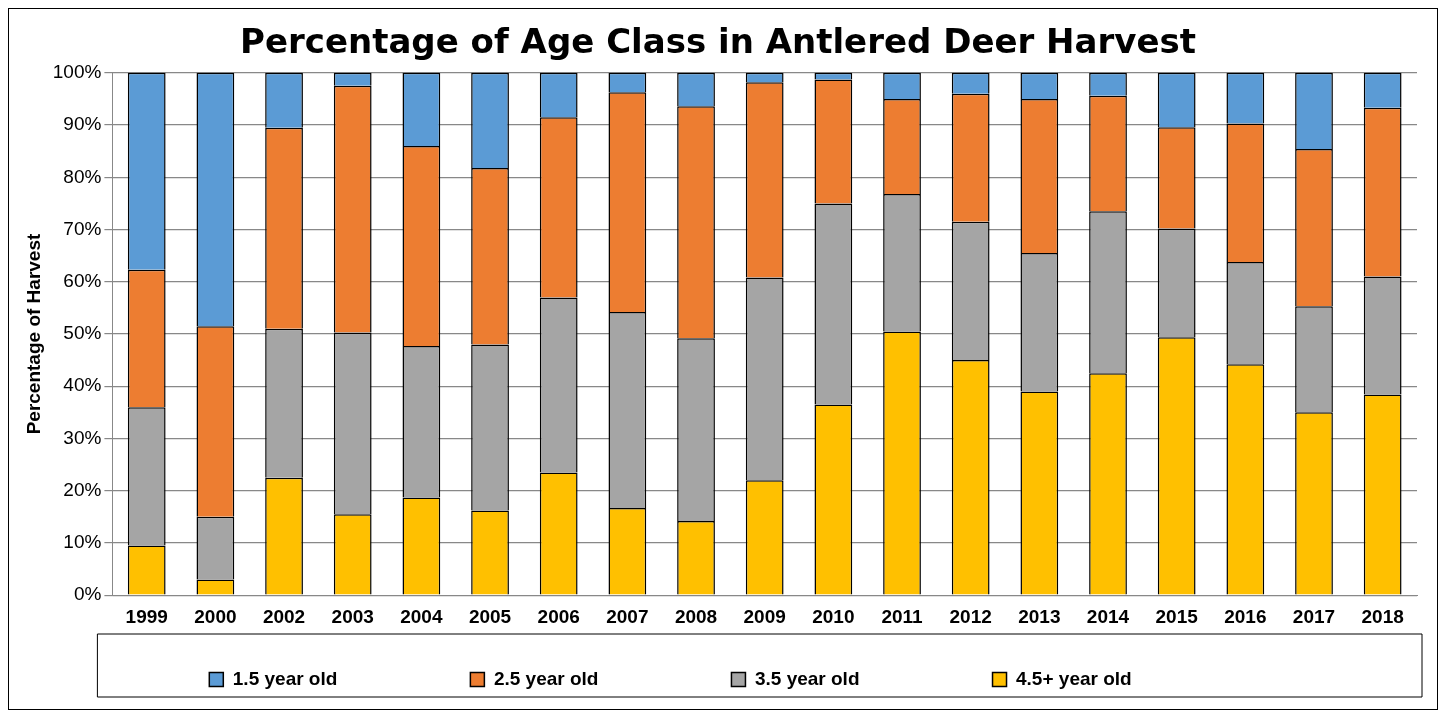 This screenshot has width=1449, height=724. I want to click on y-tick-label: 80%, so click(82, 176).